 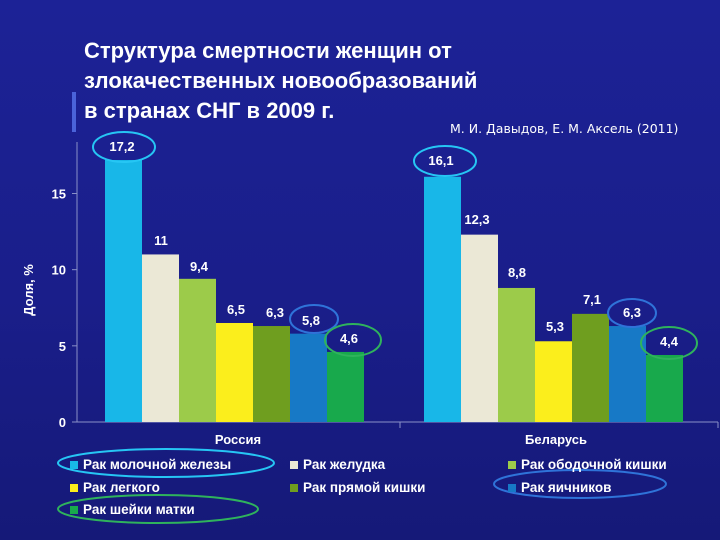 I want to click on legend-label: Рак яичников, so click(x=566, y=487).